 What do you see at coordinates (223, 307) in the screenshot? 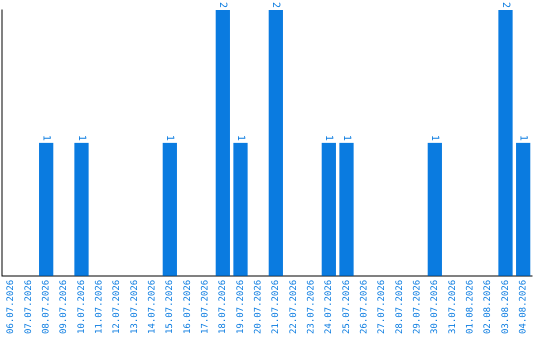
I see `x-tick-label: 18.07.2026` at bounding box center [223, 307].